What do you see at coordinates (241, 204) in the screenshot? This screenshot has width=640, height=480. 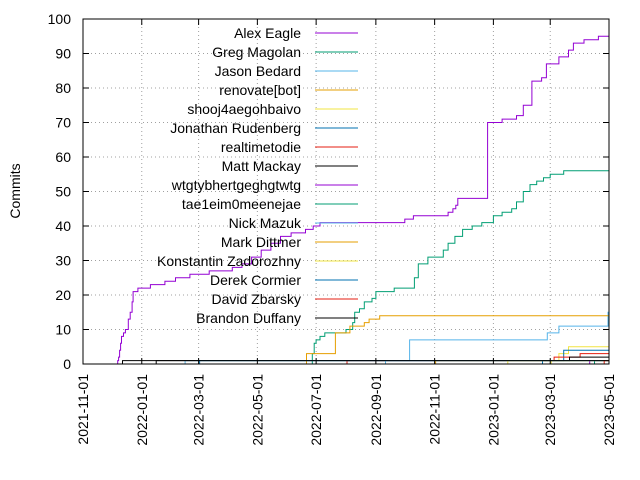 I see `legend-label: tae1eim0meenejae` at bounding box center [241, 204].